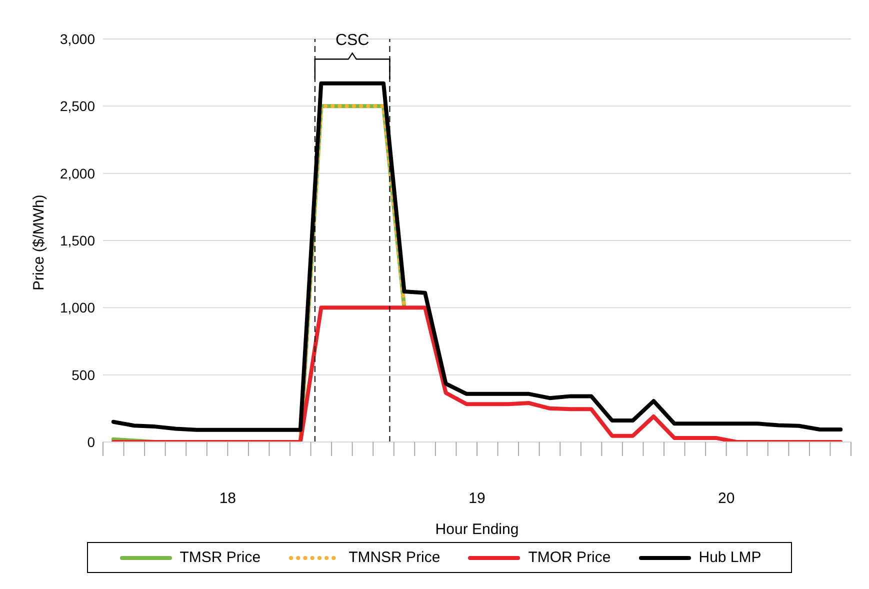  Describe the element at coordinates (78, 38) in the screenshot. I see `y-tick-label: 3,000` at that location.